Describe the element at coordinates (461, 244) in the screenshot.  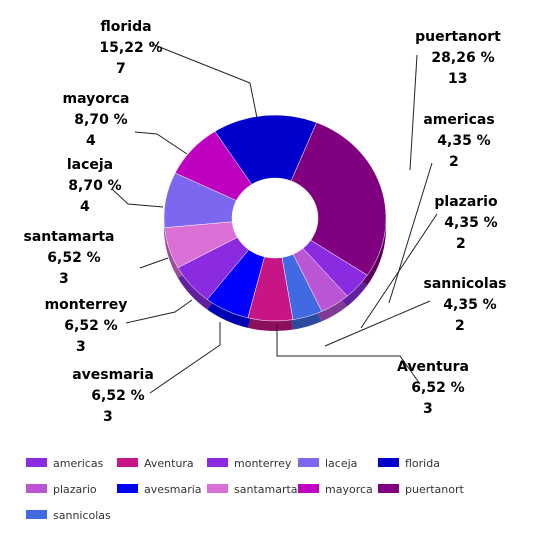
I see `slice-count-plazario: 2` at that location.